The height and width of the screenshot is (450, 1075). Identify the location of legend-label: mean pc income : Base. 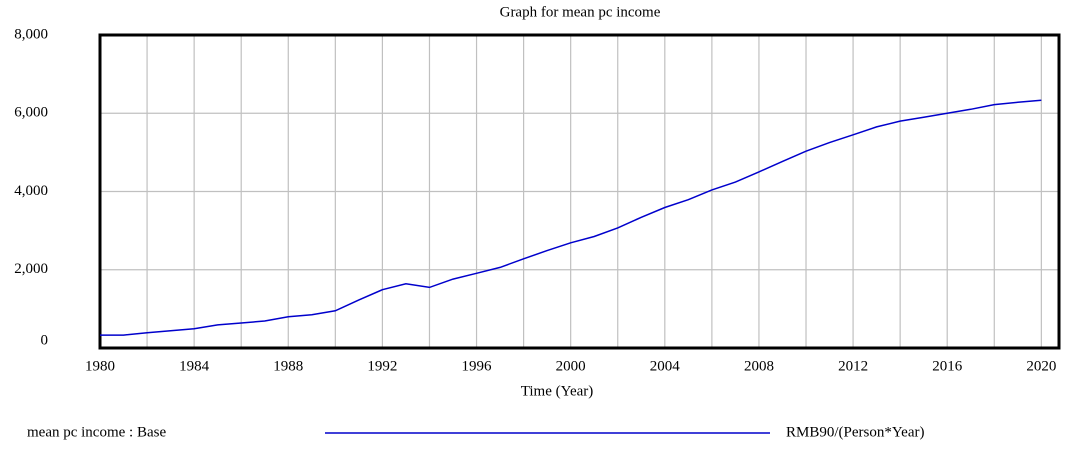
(96, 432).